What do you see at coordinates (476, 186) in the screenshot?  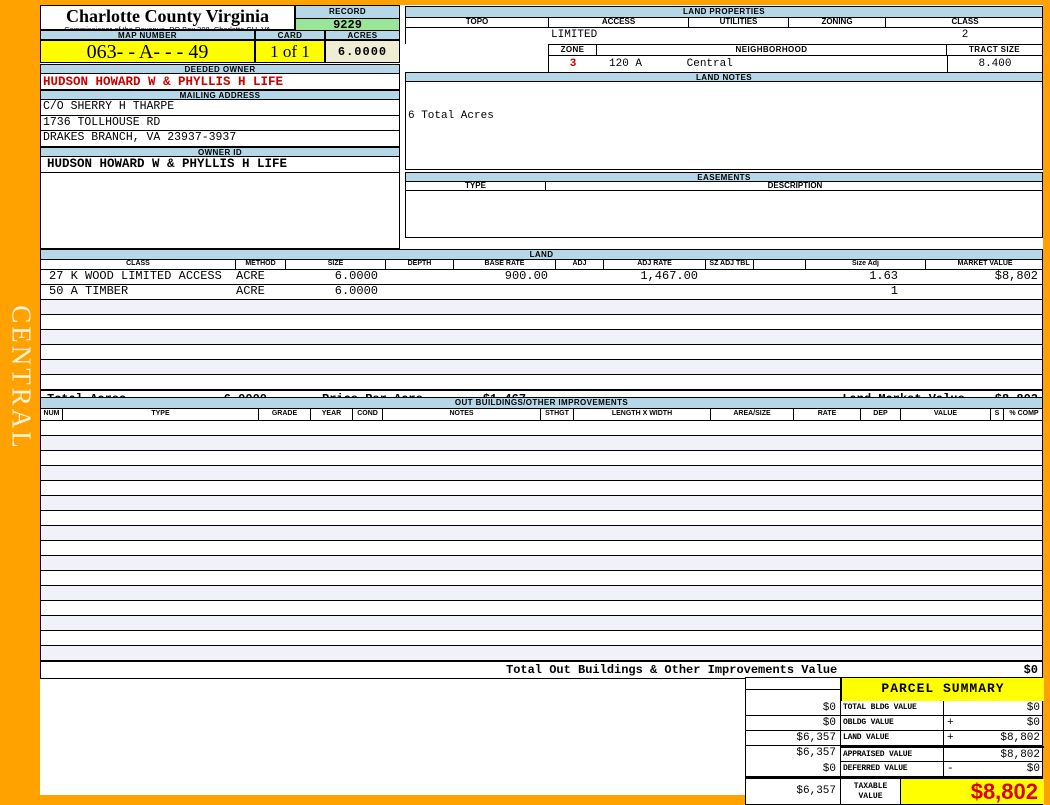 I see `easement-type-label: TYPE` at bounding box center [476, 186].